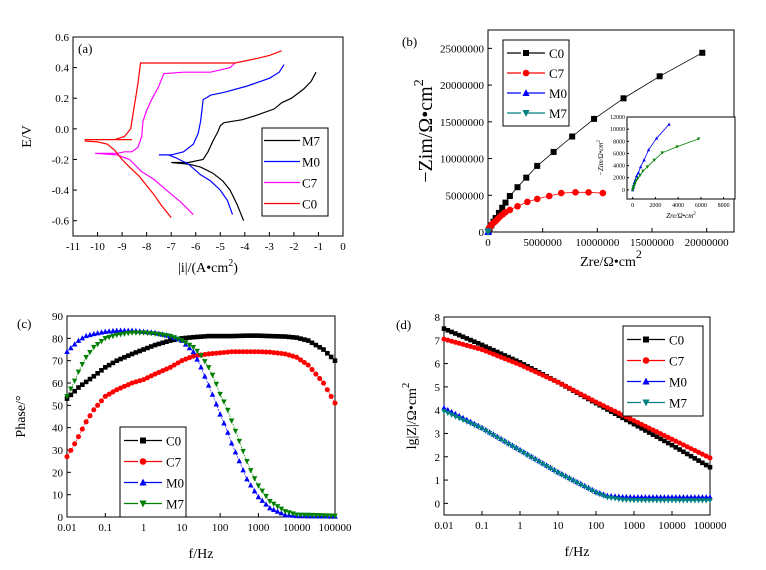 This screenshot has width=766, height=570. I want to click on x-tick-label: 10, so click(182, 528).